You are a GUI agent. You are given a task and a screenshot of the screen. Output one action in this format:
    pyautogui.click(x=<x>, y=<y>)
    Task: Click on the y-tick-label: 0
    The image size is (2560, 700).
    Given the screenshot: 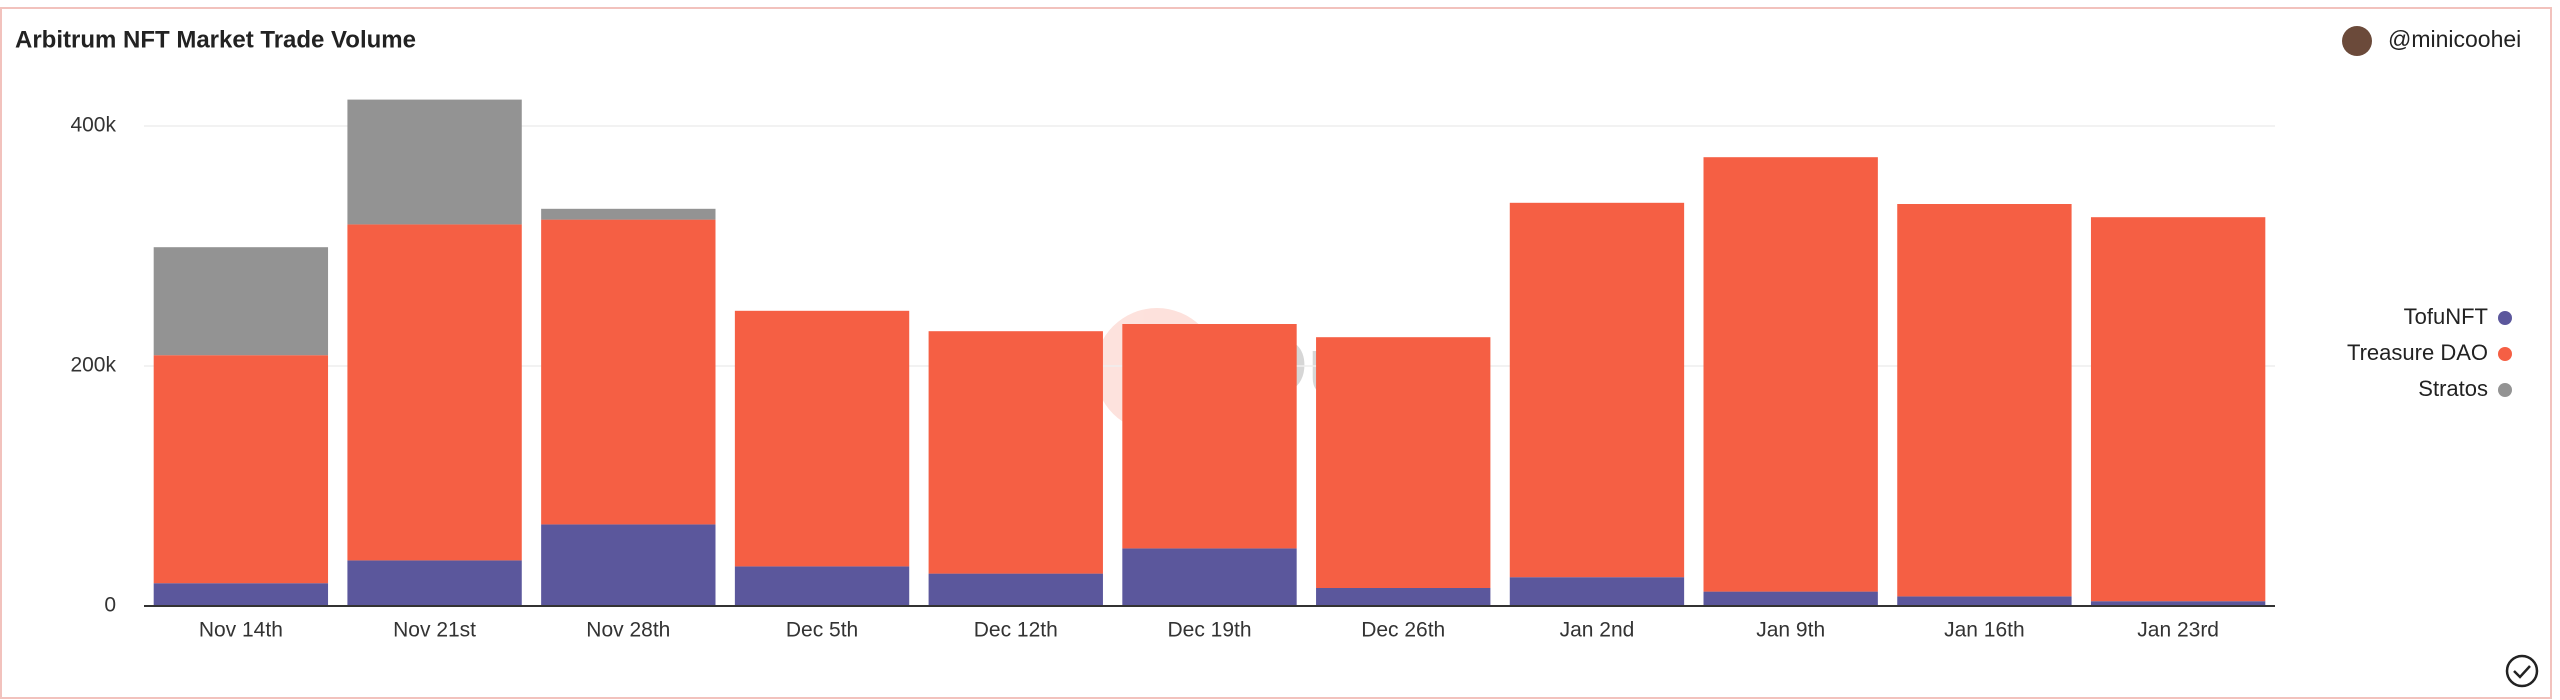 What is the action you would take?
    pyautogui.click(x=110, y=605)
    